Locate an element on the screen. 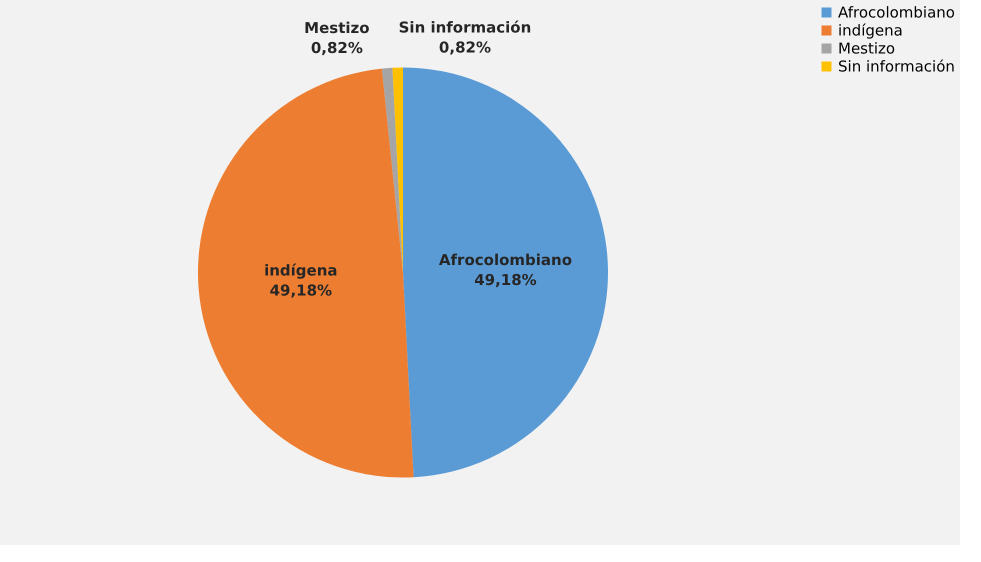 The height and width of the screenshot is (562, 981). legend-label: indígena is located at coordinates (870, 31).